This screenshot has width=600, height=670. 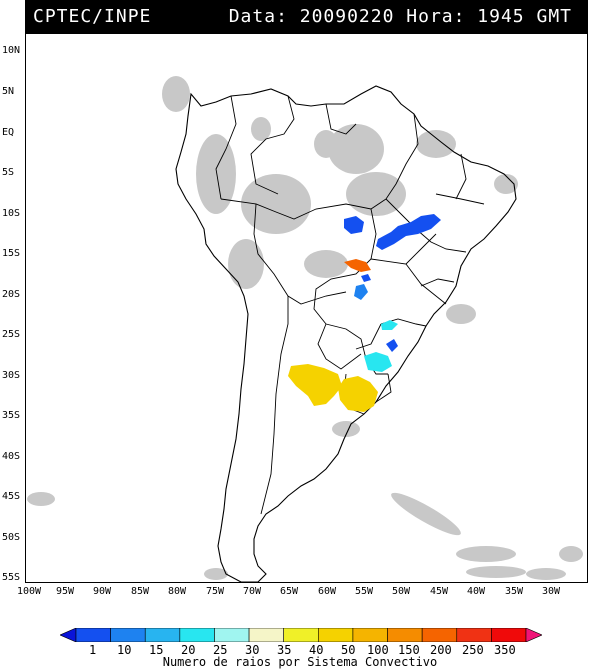 What do you see at coordinates (289, 591) in the screenshot?
I see `lon-label: 65W` at bounding box center [289, 591].